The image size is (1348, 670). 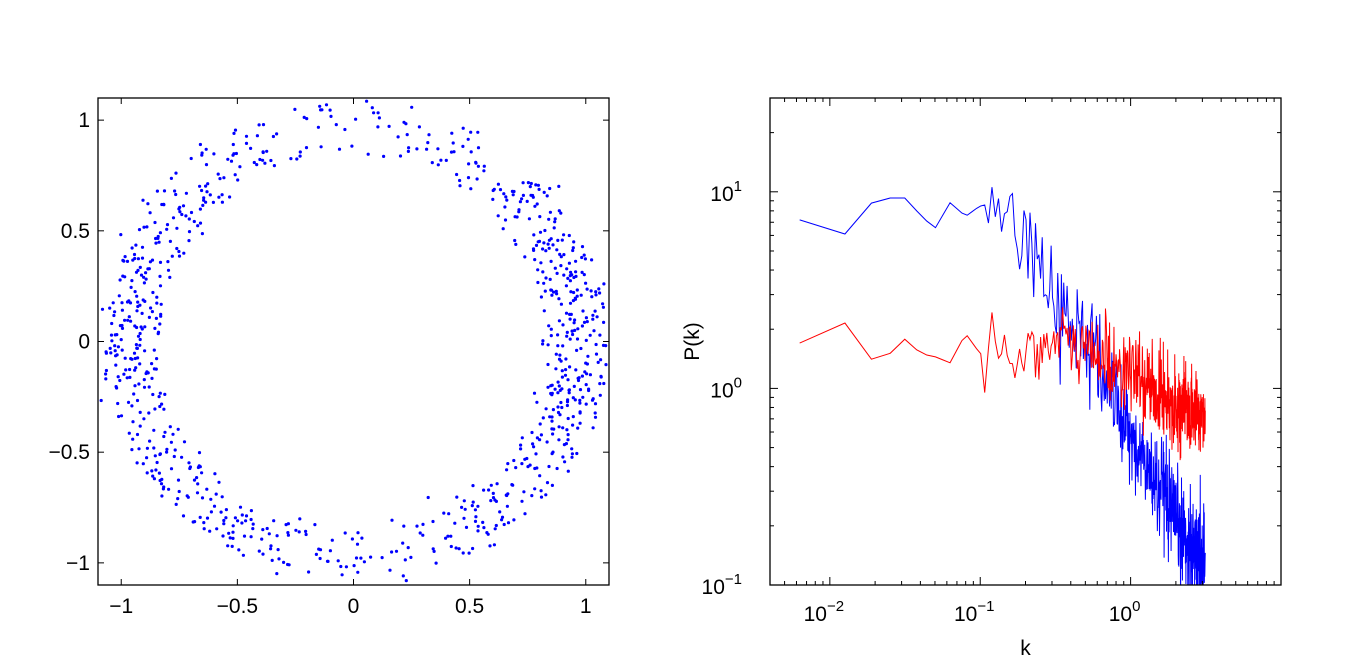 I want to click on x-tick-label: 100, so click(x=1125, y=612).